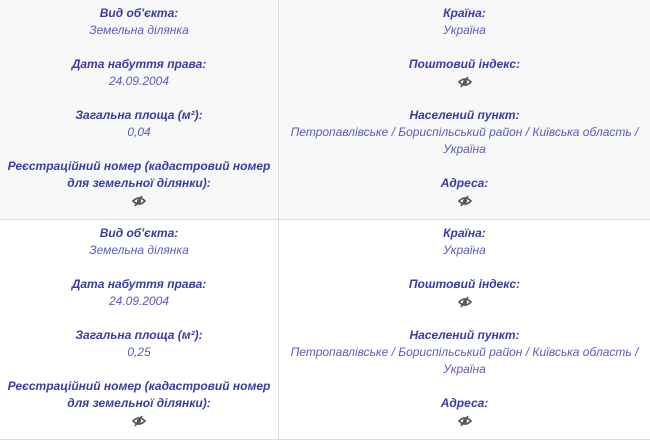 Image resolution: width=650 pixels, height=440 pixels. What do you see at coordinates (139, 344) in the screenshot?
I see `field: Загальна площа (м²): 0,25` at bounding box center [139, 344].